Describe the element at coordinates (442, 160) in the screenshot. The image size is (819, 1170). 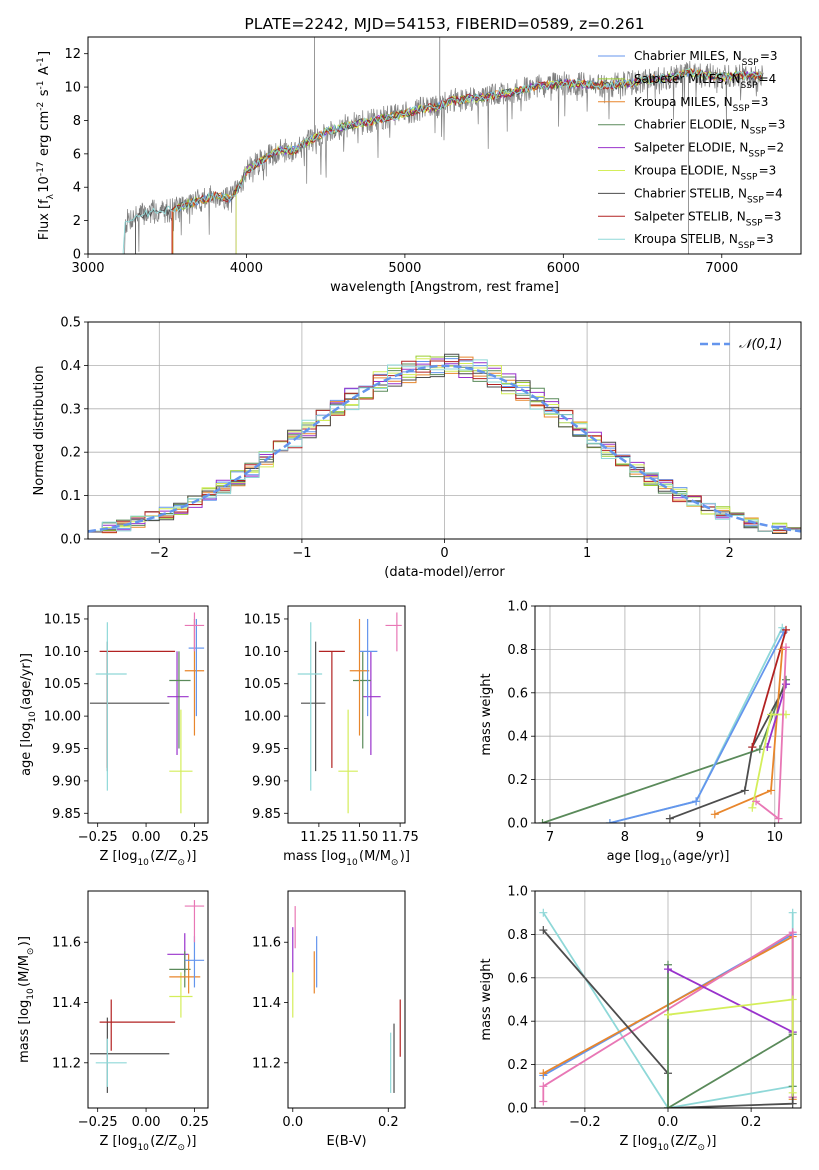
I see `model-line-kroupa-stelib` at that location.